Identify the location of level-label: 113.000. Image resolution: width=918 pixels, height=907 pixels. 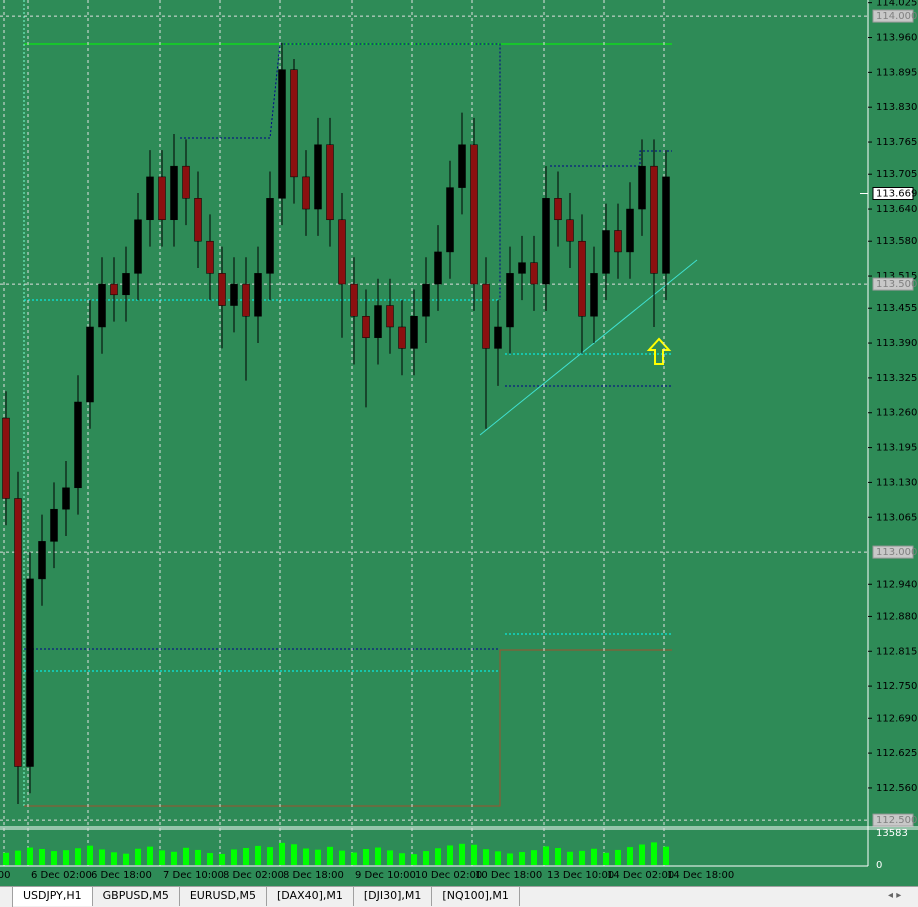
(896, 552).